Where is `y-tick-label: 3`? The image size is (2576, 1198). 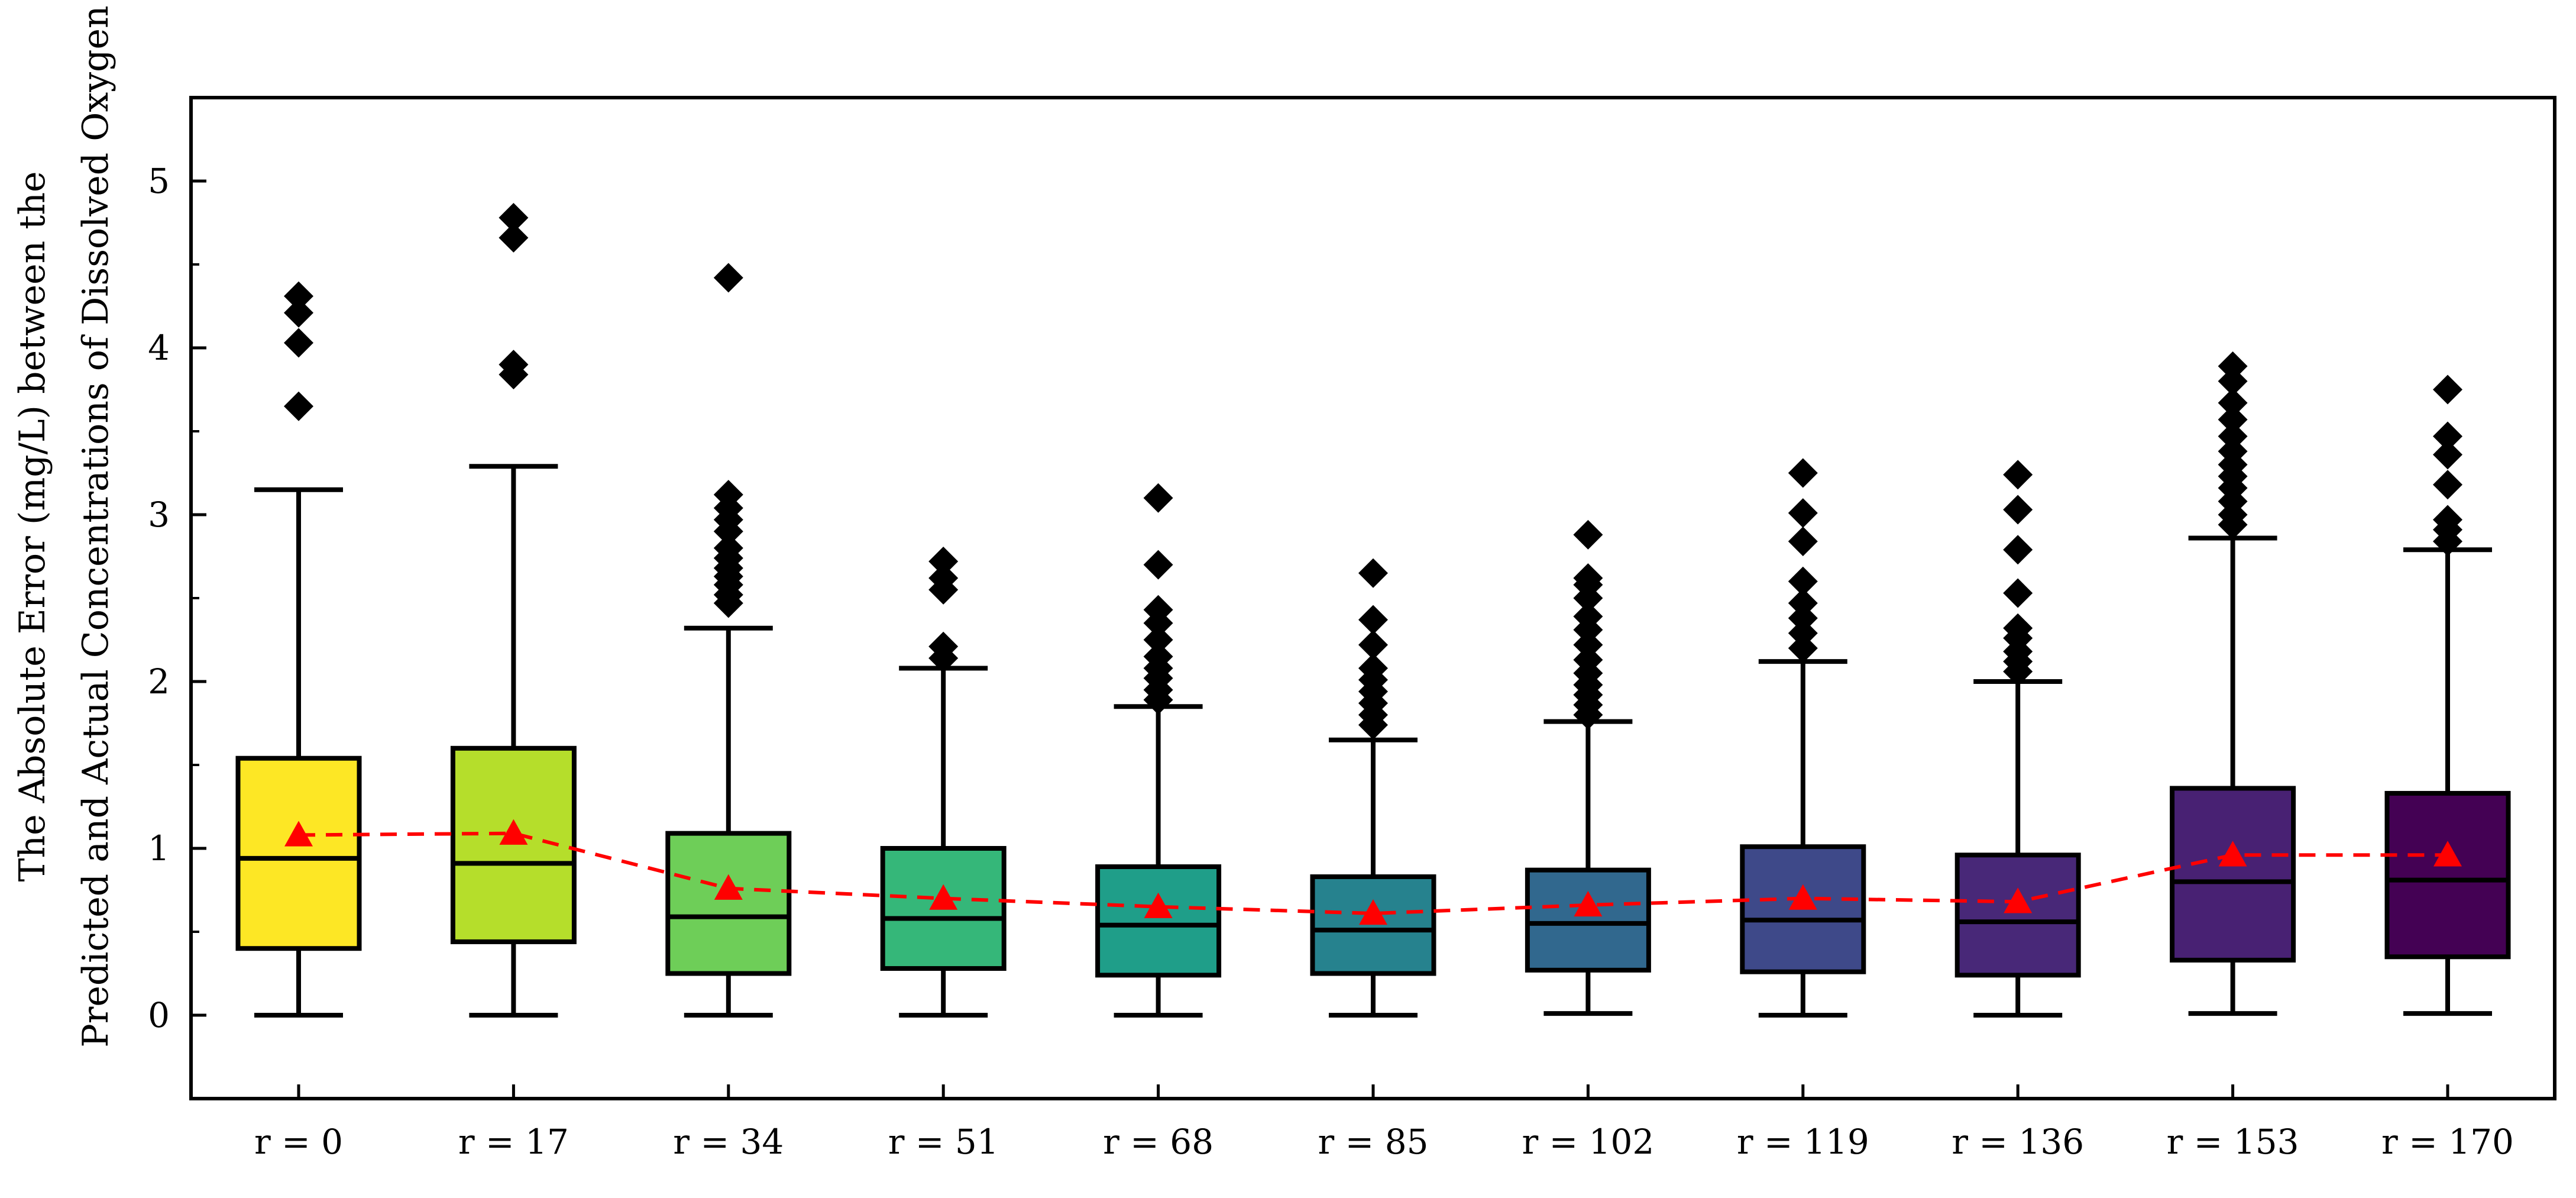 y-tick-label: 3 is located at coordinates (159, 515).